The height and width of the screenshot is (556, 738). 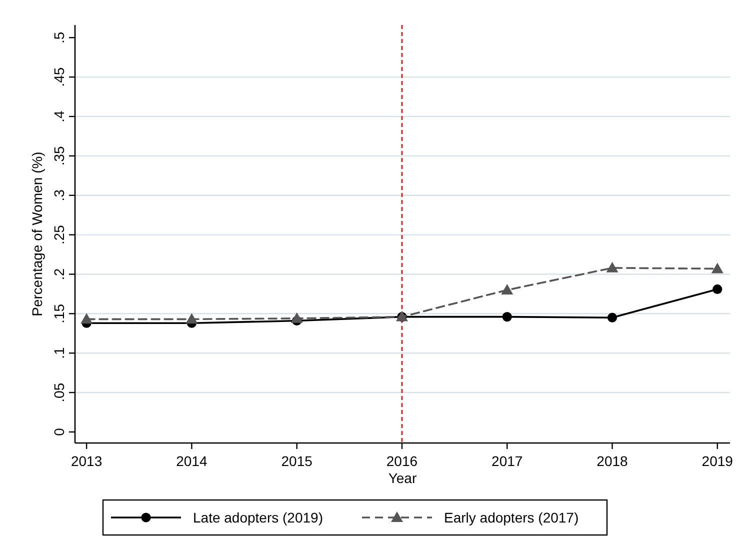 What do you see at coordinates (192, 461) in the screenshot?
I see `x-tick-label: 2014` at bounding box center [192, 461].